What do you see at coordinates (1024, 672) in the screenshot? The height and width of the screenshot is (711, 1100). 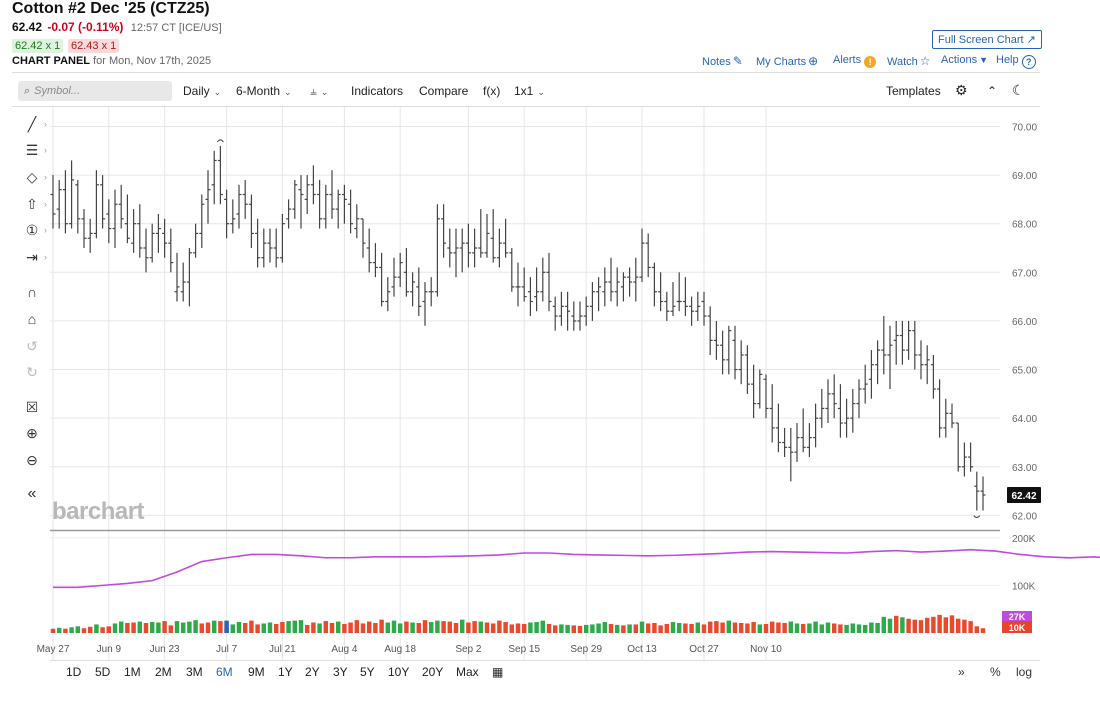 I see `log-toggle: log` at bounding box center [1024, 672].